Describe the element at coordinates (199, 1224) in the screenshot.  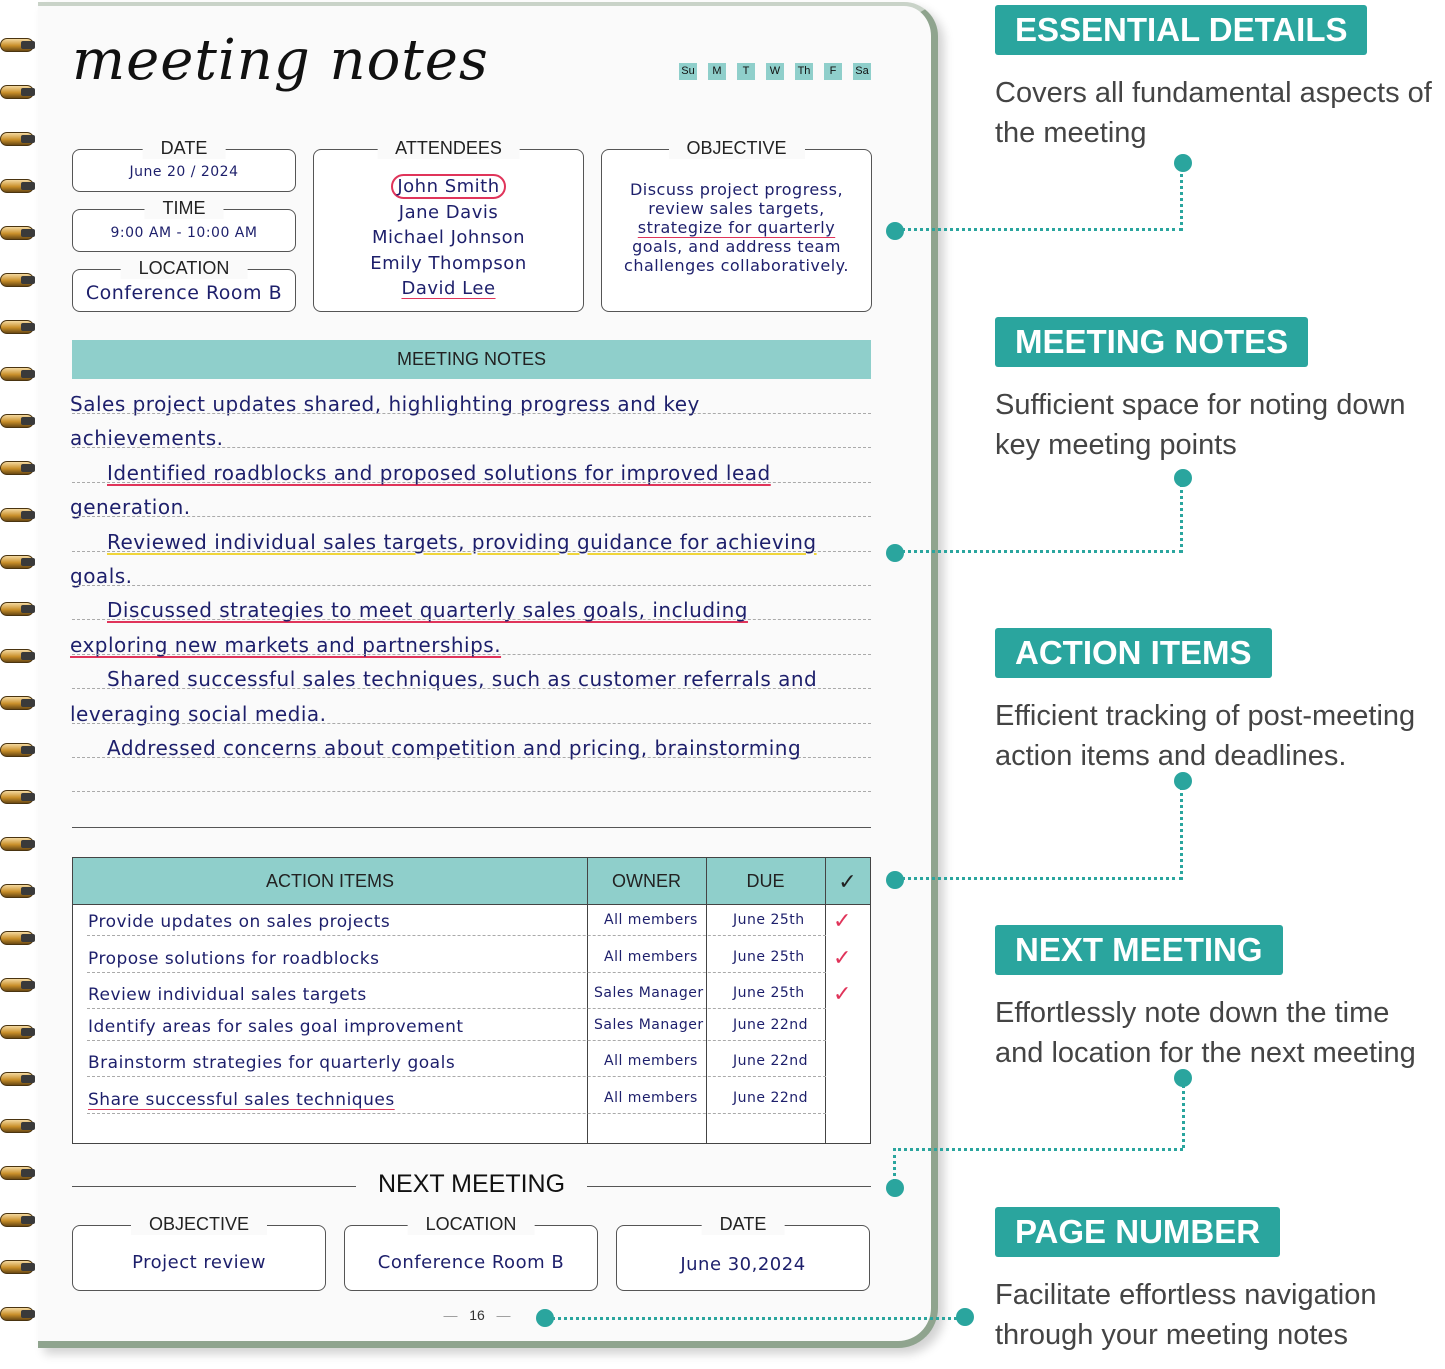
I see `next-objective-label: OBJECTIVE` at that location.